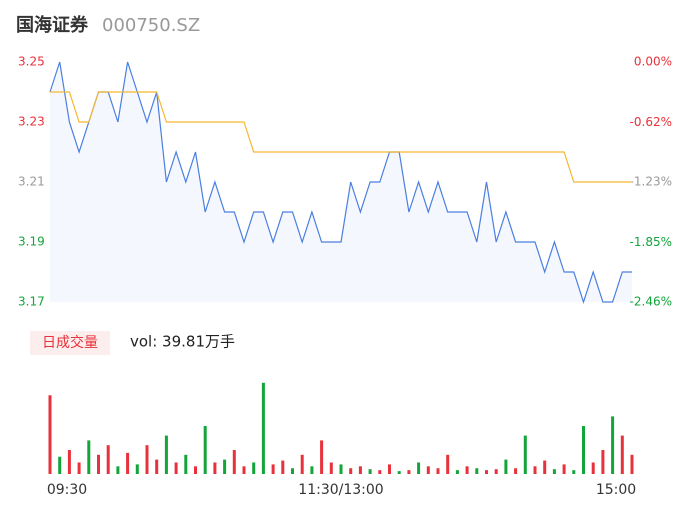  Describe the element at coordinates (616, 490) in the screenshot. I see `x-tick-label: 15:00` at that location.